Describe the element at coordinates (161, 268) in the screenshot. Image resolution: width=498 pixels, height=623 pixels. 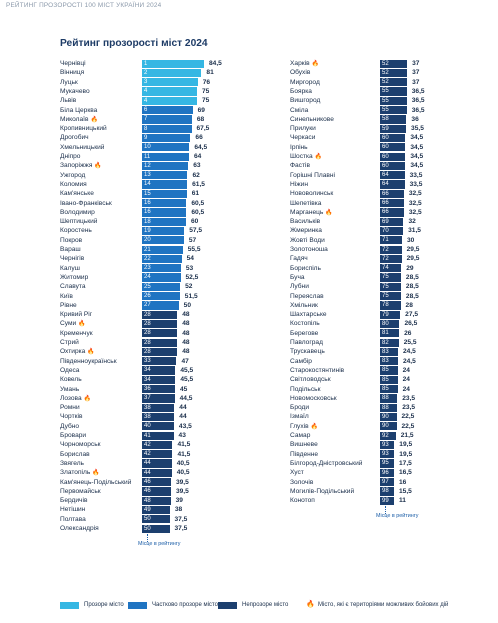
I see `score-bar: 23` at that location.